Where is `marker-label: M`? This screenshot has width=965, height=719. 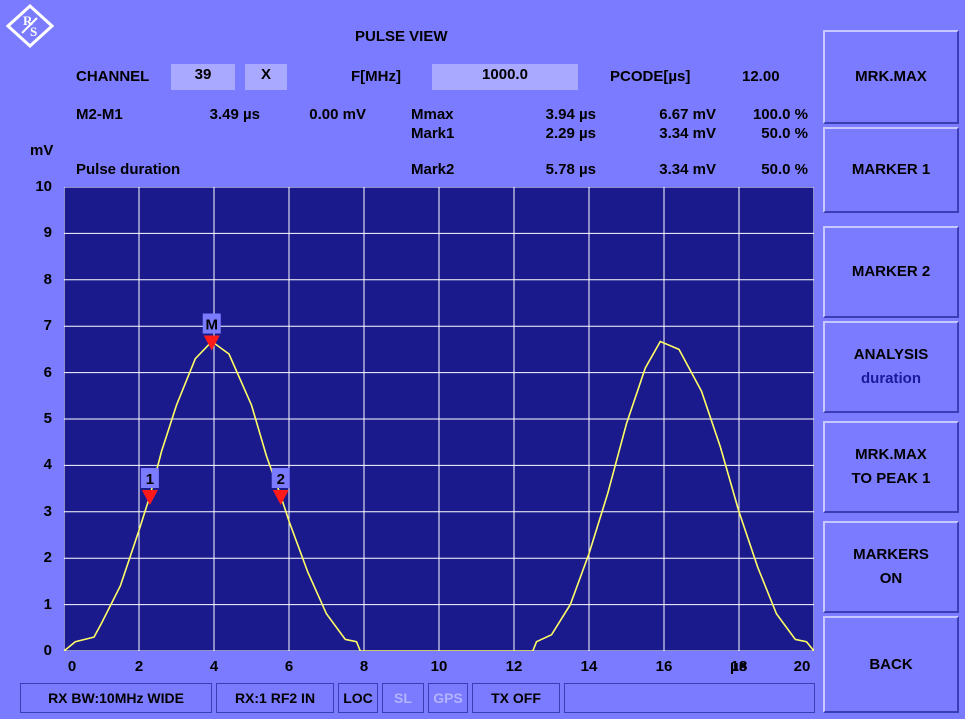
marker-label: M is located at coordinates (212, 325).